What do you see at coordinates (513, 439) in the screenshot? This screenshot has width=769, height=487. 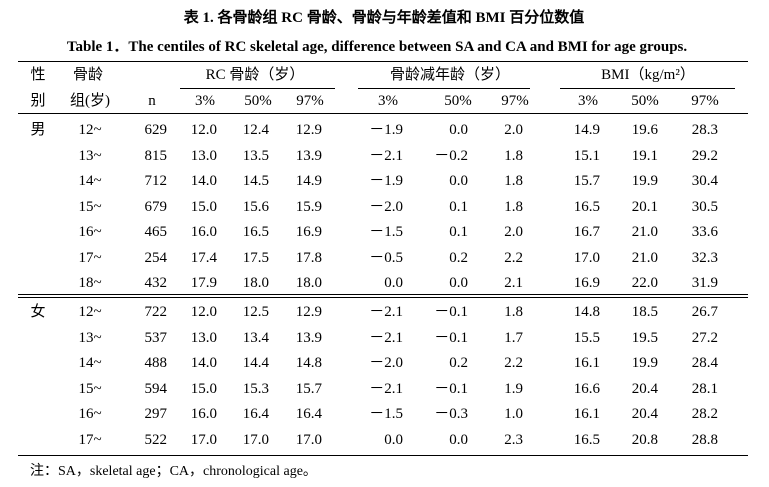 I see `value-cell: 2.3` at bounding box center [513, 439].